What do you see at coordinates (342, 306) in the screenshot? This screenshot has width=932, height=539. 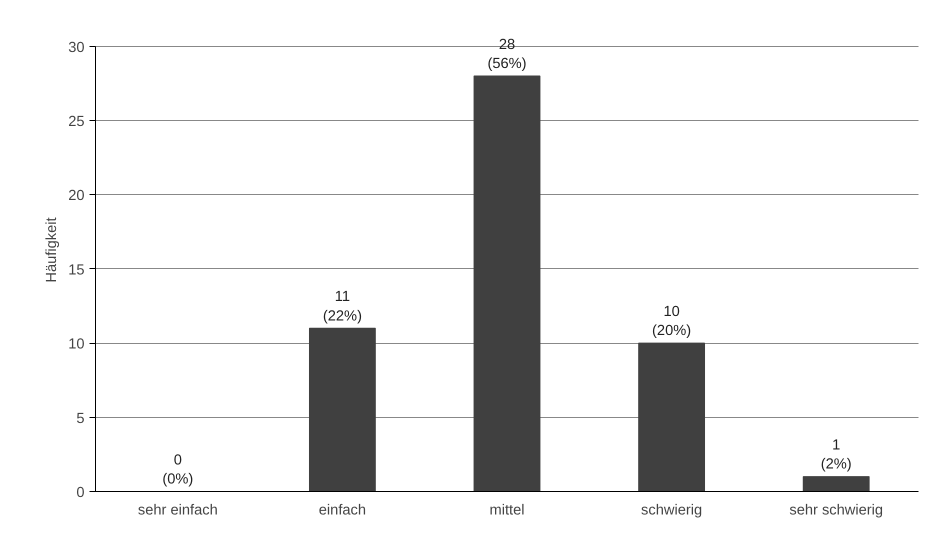 I see `data-label: 11 (22%)` at bounding box center [342, 306].